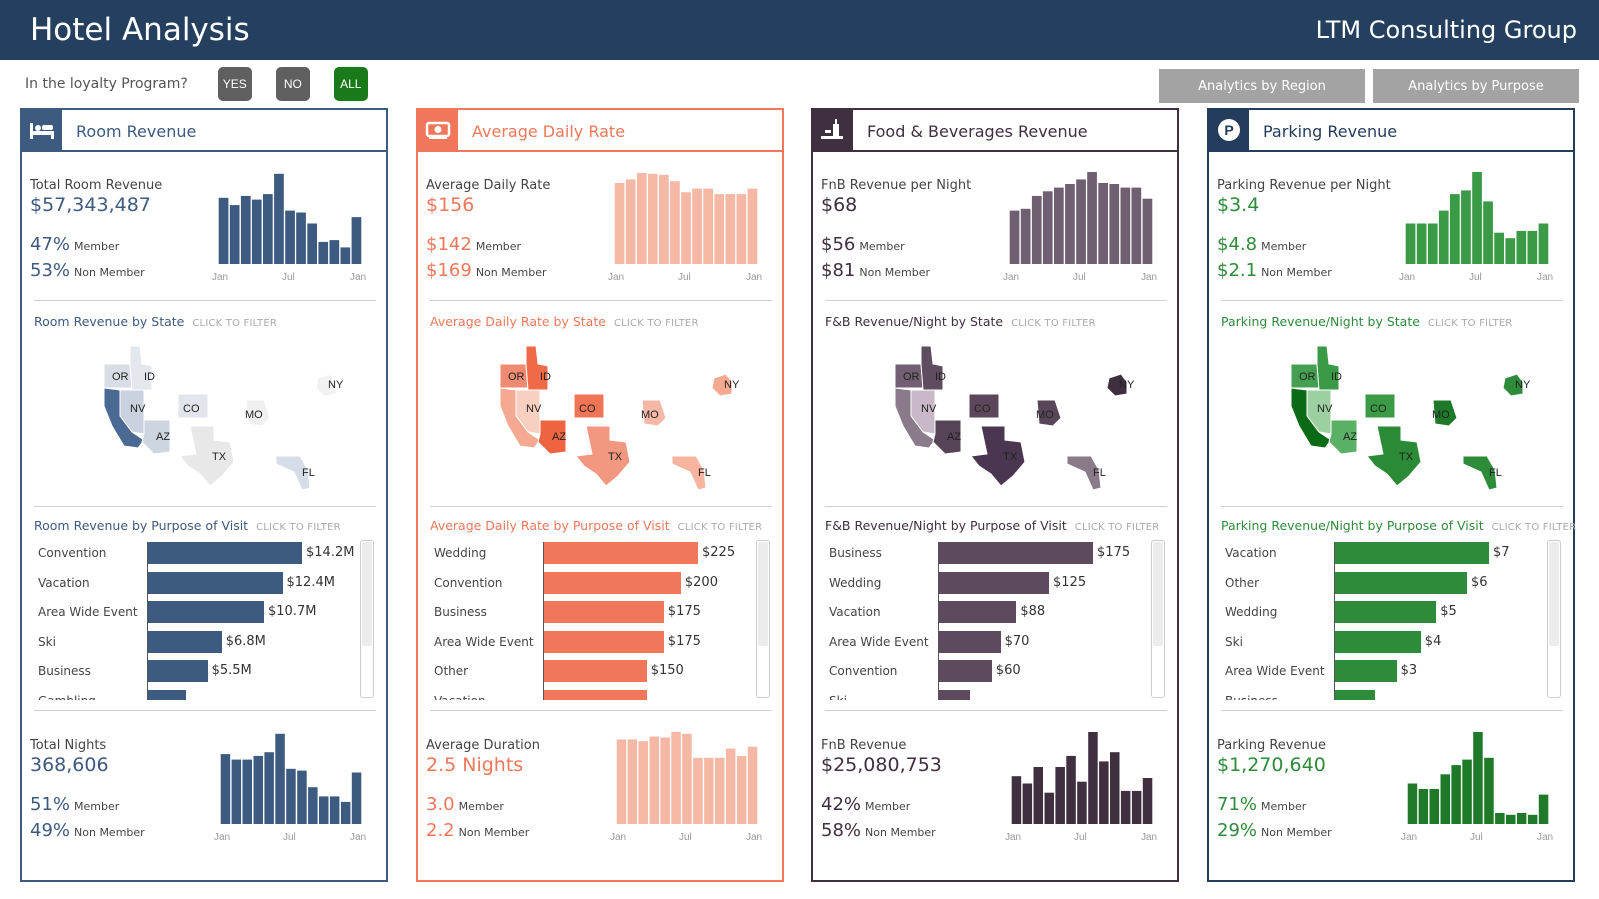 The image size is (1599, 899). I want to click on filter-no-button: NO, so click(292, 84).